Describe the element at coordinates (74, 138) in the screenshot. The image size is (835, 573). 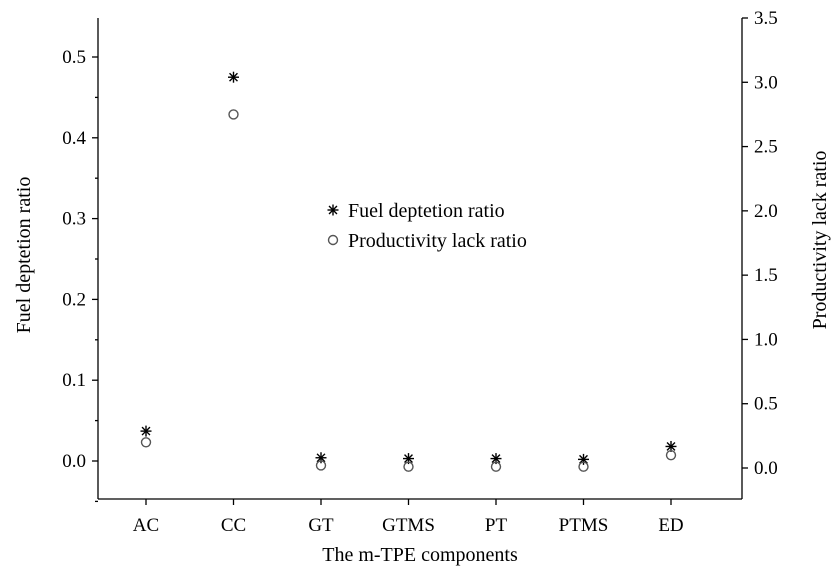
I see `y-tick-label: 0.4` at that location.